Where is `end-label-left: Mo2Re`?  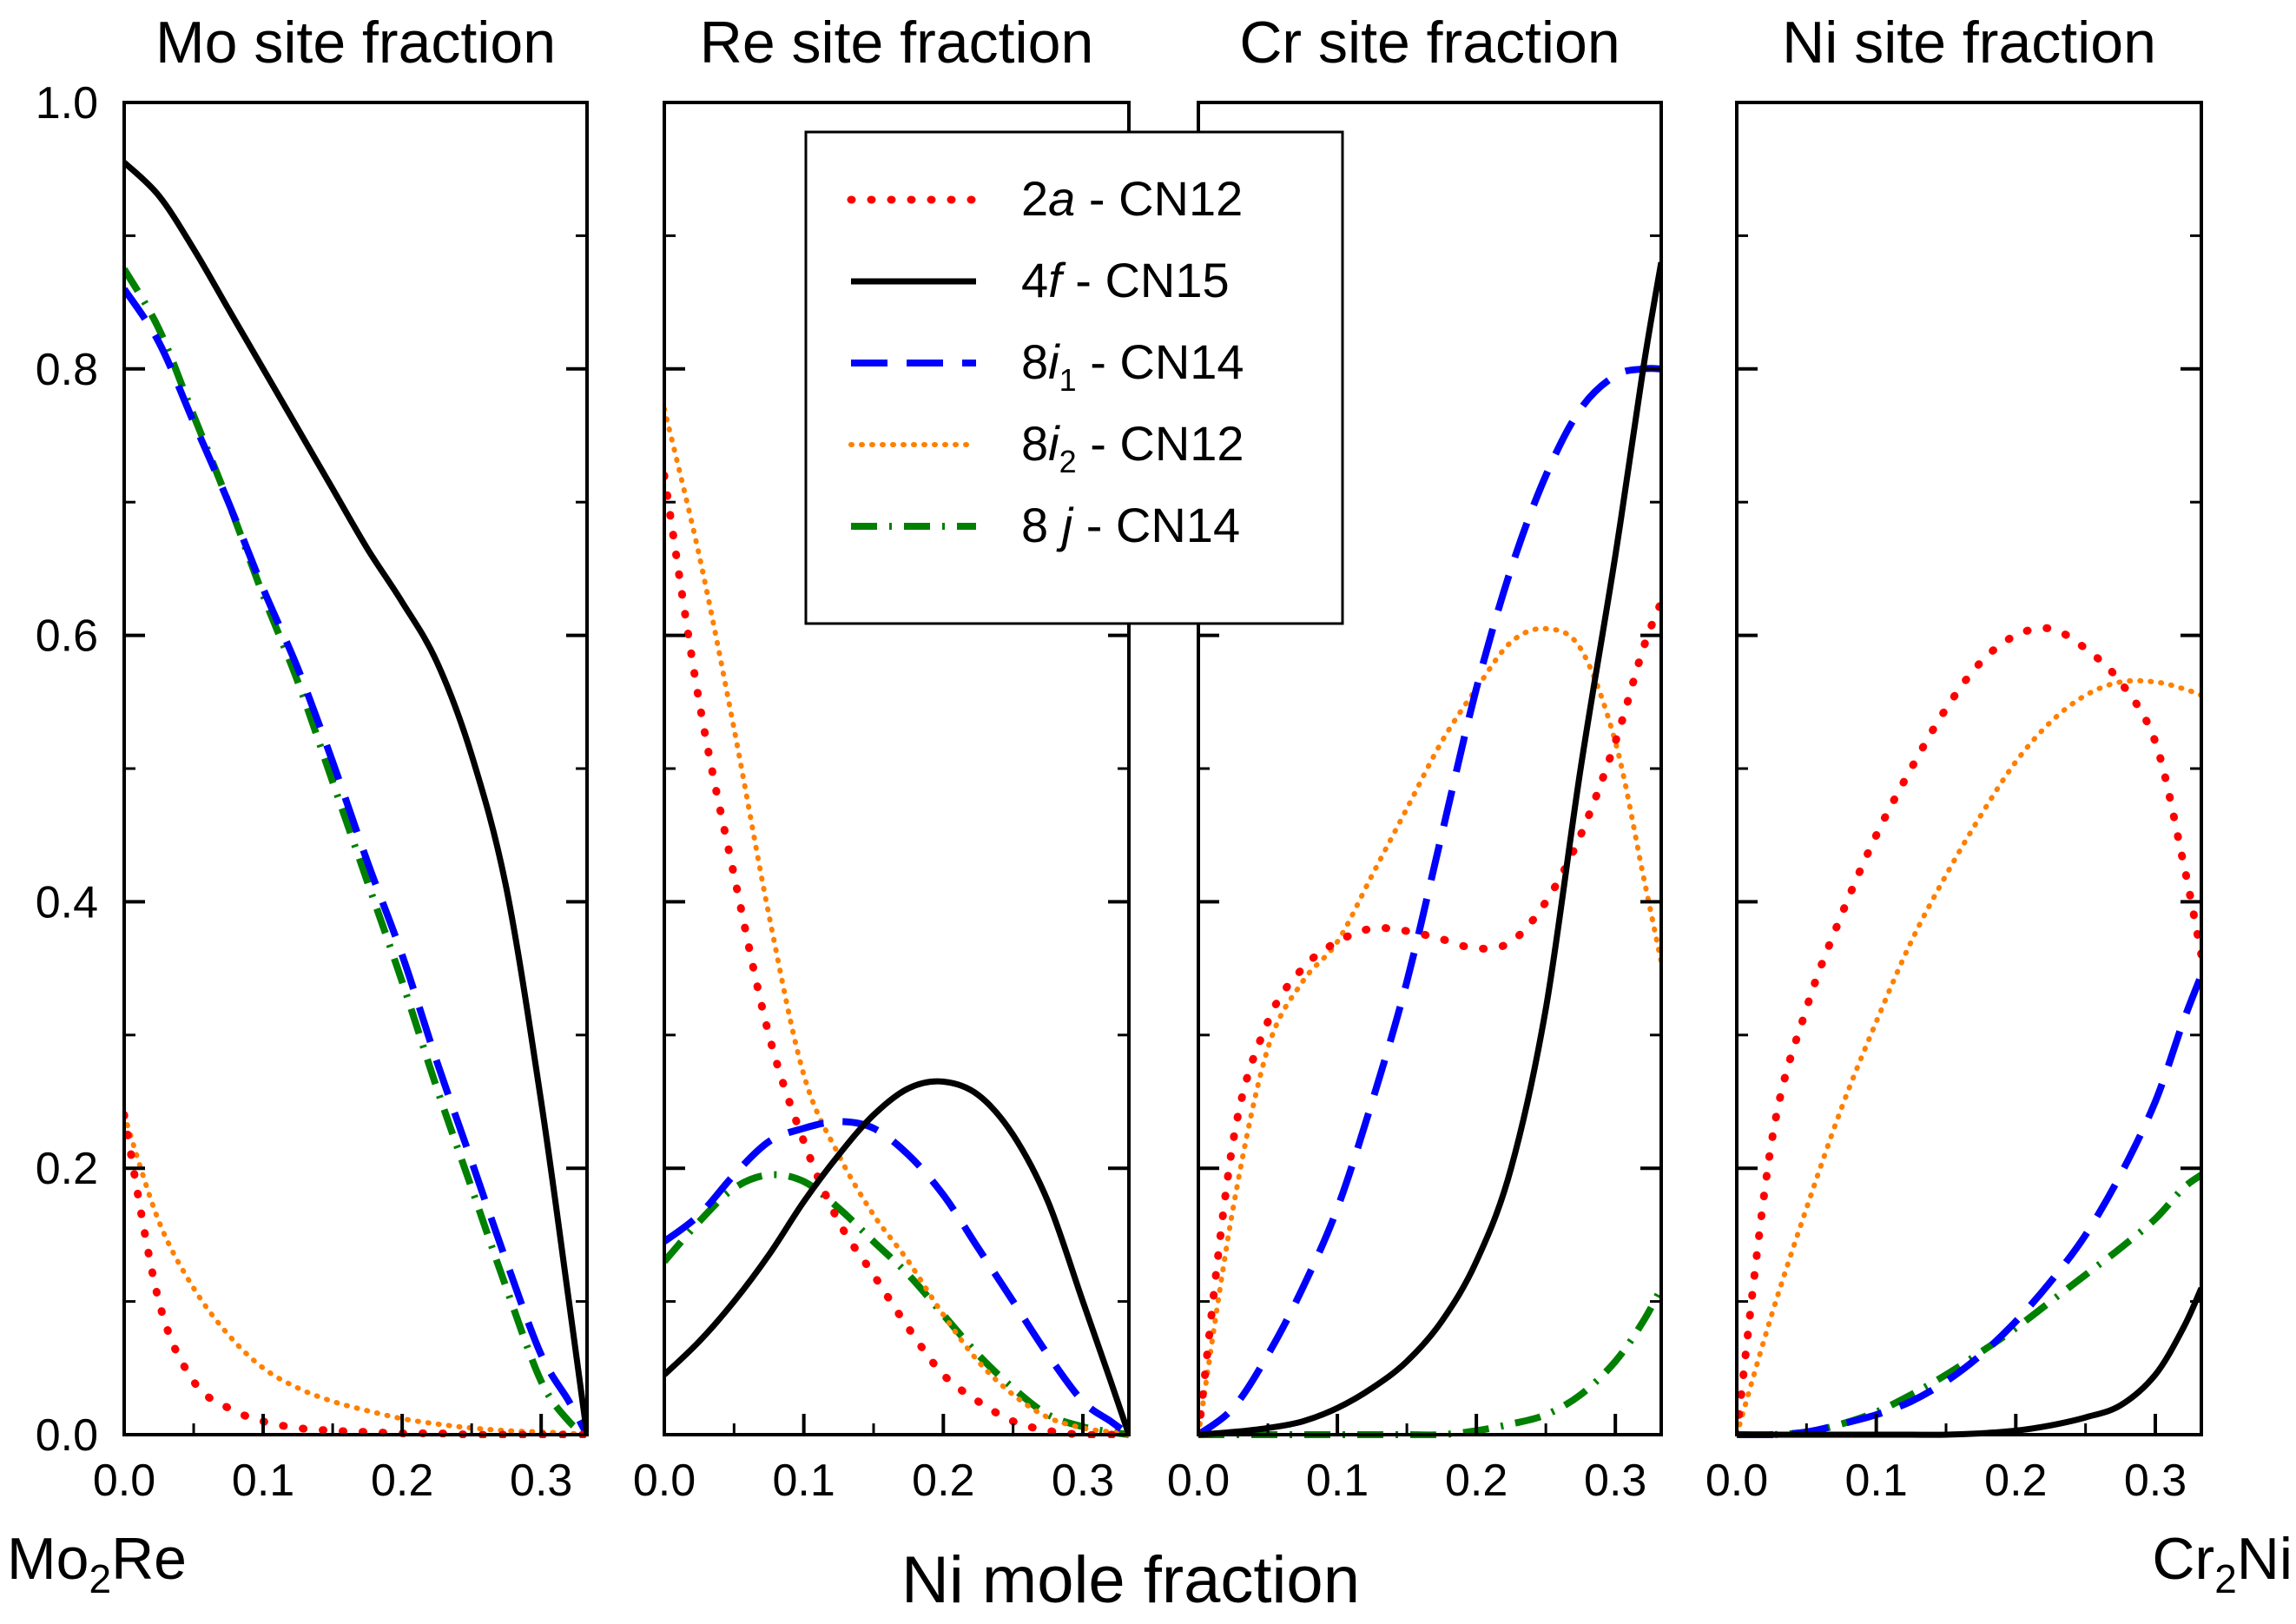
end-label-left: Mo2Re is located at coordinates (97, 1563).